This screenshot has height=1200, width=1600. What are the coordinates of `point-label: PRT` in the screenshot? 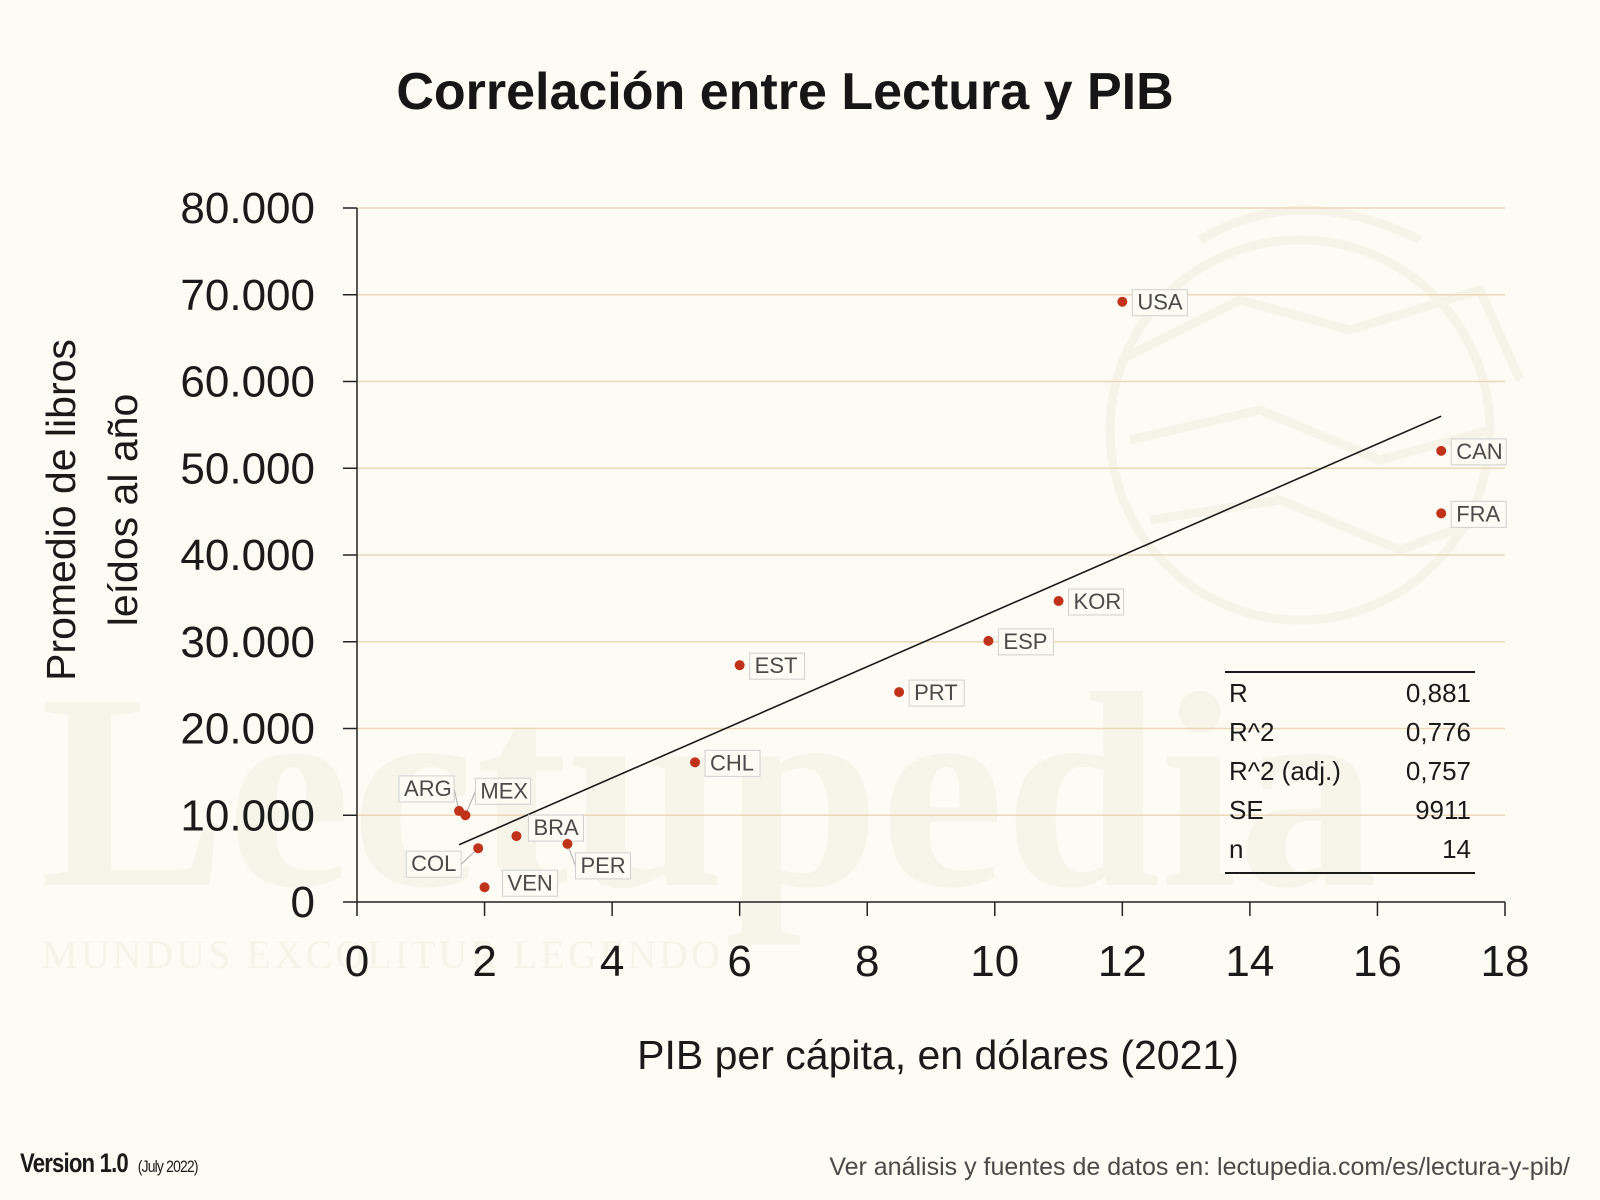 It's located at (936, 692).